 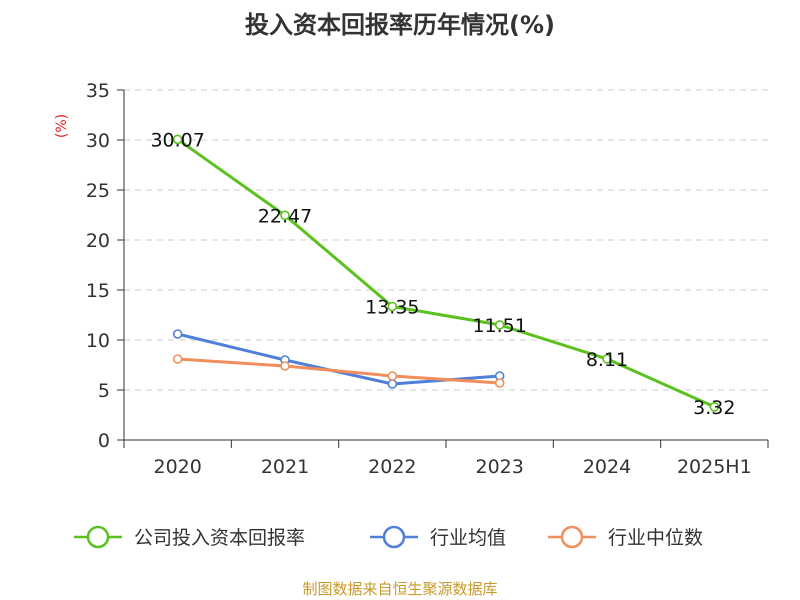 I want to click on legend-label: 行业均值, so click(x=468, y=538).